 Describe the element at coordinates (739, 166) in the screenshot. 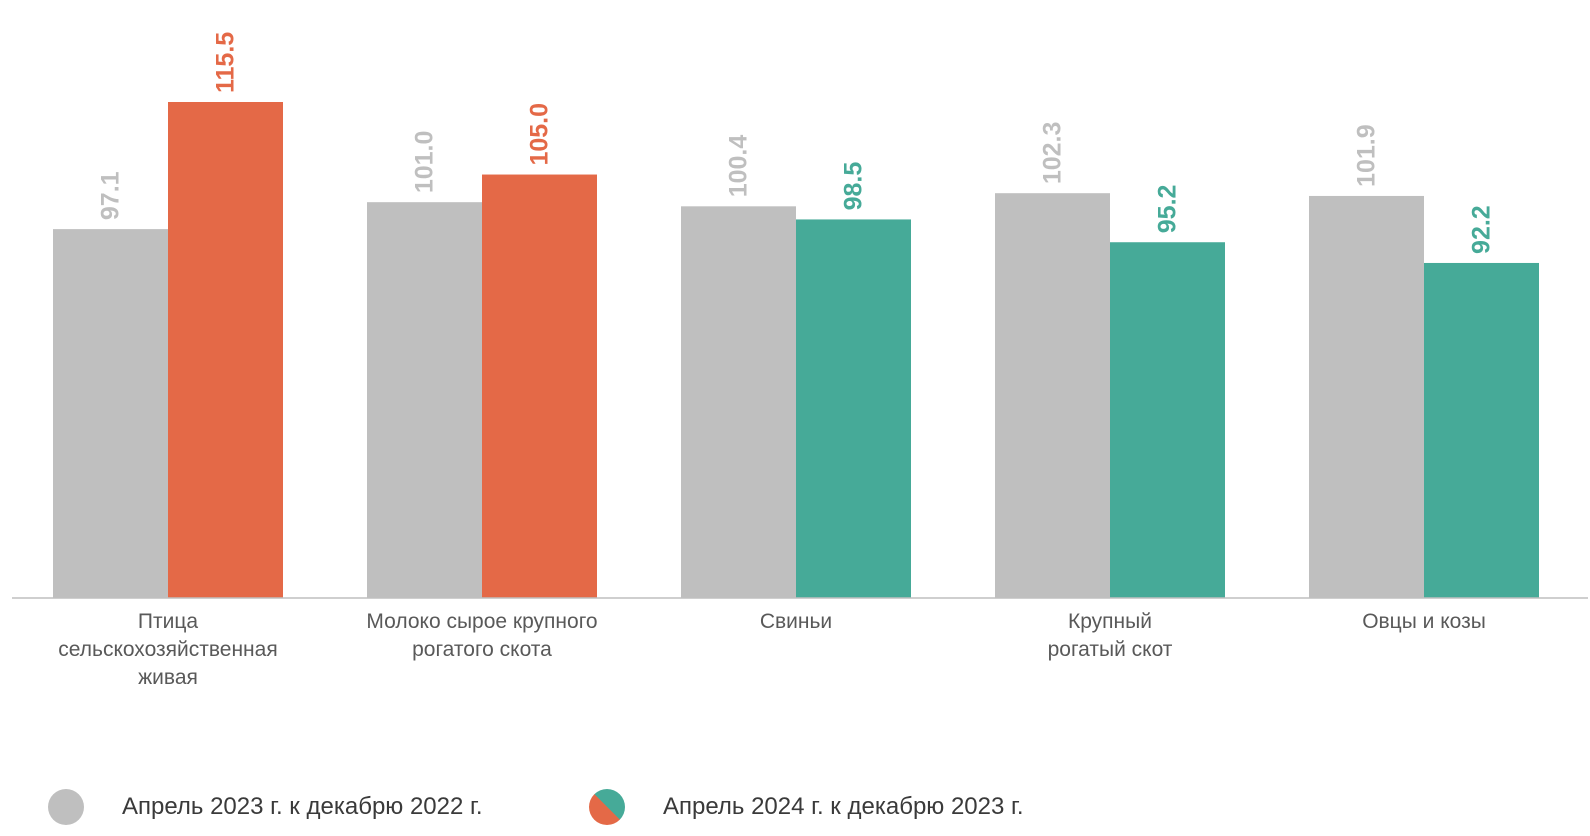

I see `data-label-series-1-cat-3: 100.4` at that location.